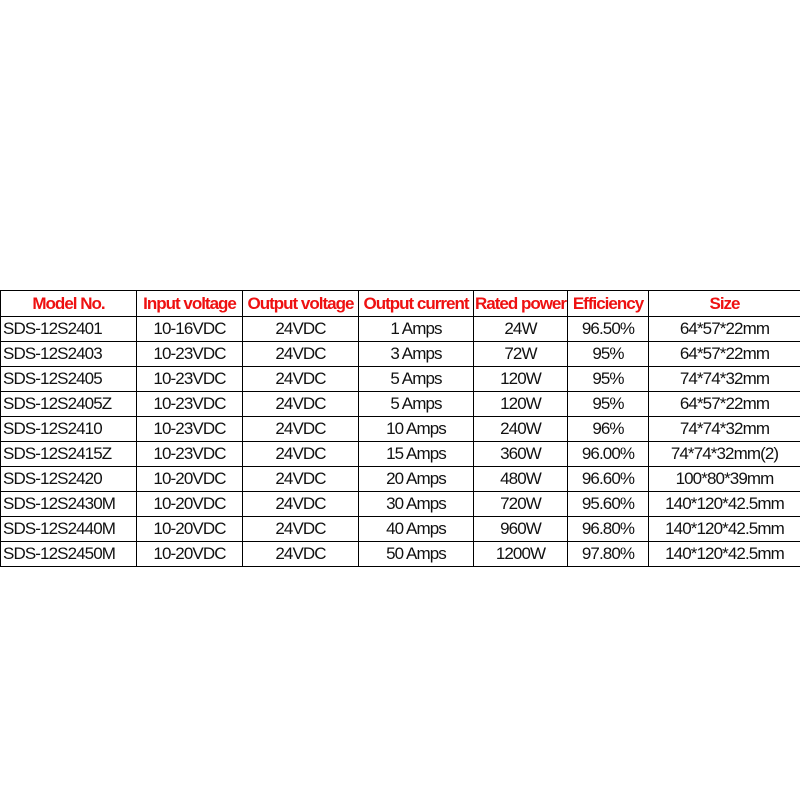 The image size is (800, 800). Describe the element at coordinates (416, 554) in the screenshot. I see `table-cell: 50 Amps` at that location.